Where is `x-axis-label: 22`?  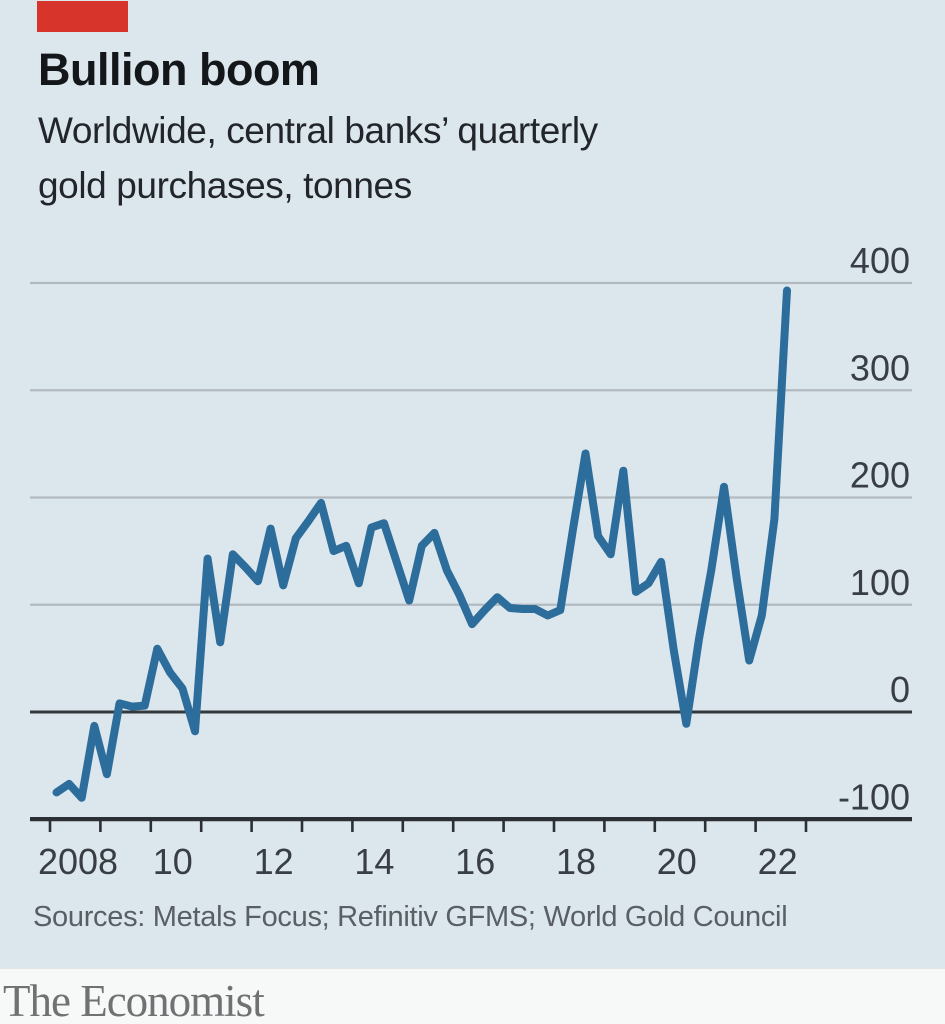
x-axis-label: 22 is located at coordinates (778, 861).